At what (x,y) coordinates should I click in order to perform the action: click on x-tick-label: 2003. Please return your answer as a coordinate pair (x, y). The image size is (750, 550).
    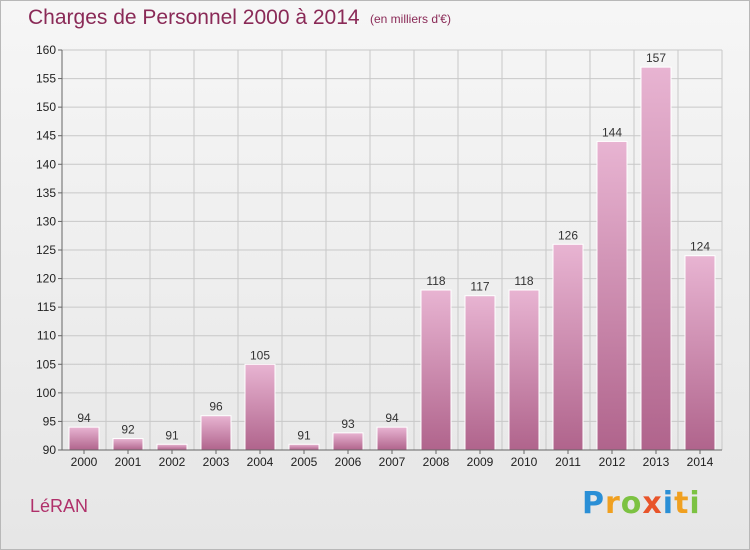
    Looking at the image, I should click on (216, 462).